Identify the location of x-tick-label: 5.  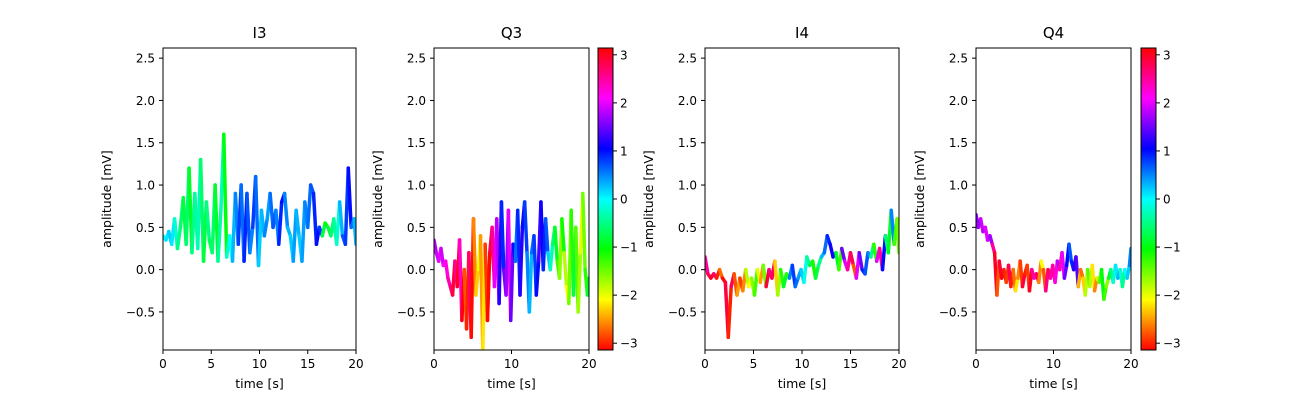
(211, 364).